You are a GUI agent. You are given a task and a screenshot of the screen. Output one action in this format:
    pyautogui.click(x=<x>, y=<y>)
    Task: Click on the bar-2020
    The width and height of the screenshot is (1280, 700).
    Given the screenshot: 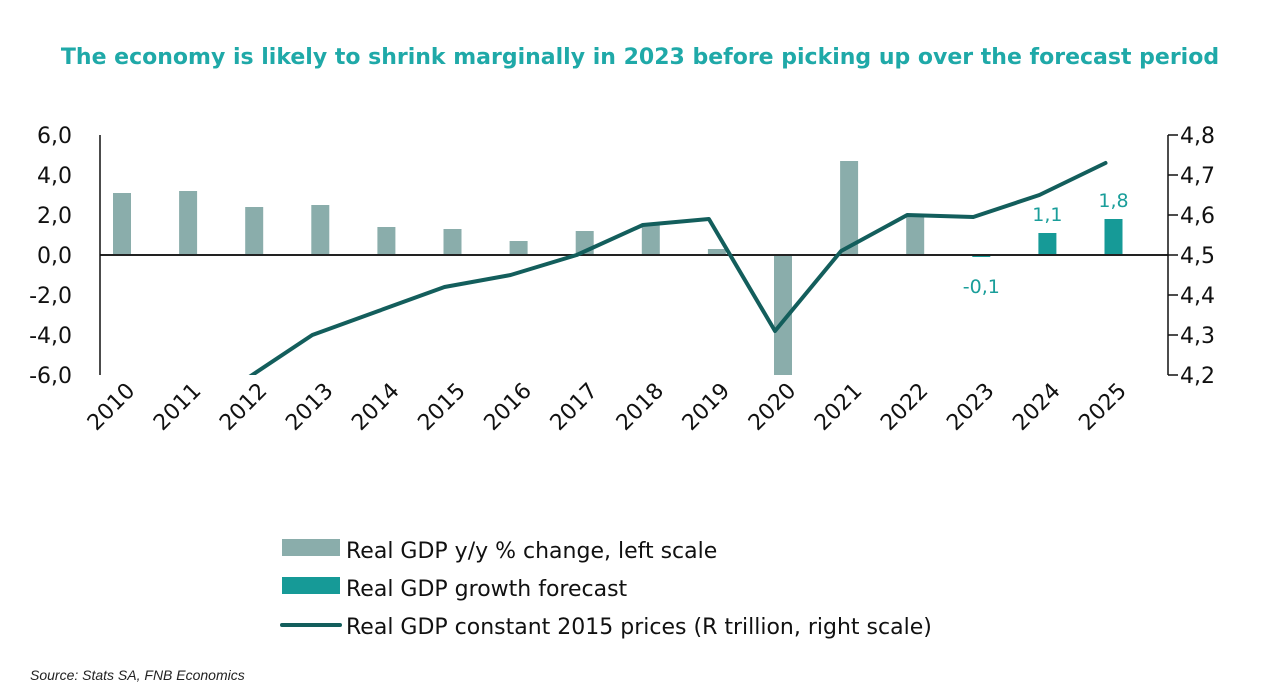 What is the action you would take?
    pyautogui.click(x=783, y=315)
    